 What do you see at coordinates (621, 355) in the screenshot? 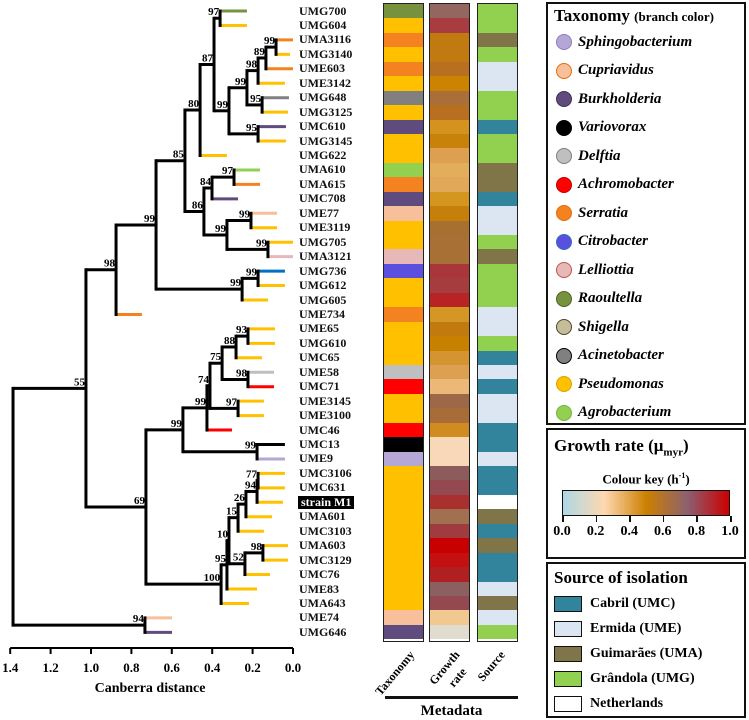
I see `taxonomy-legend-label: Acinetobacter` at bounding box center [621, 355].